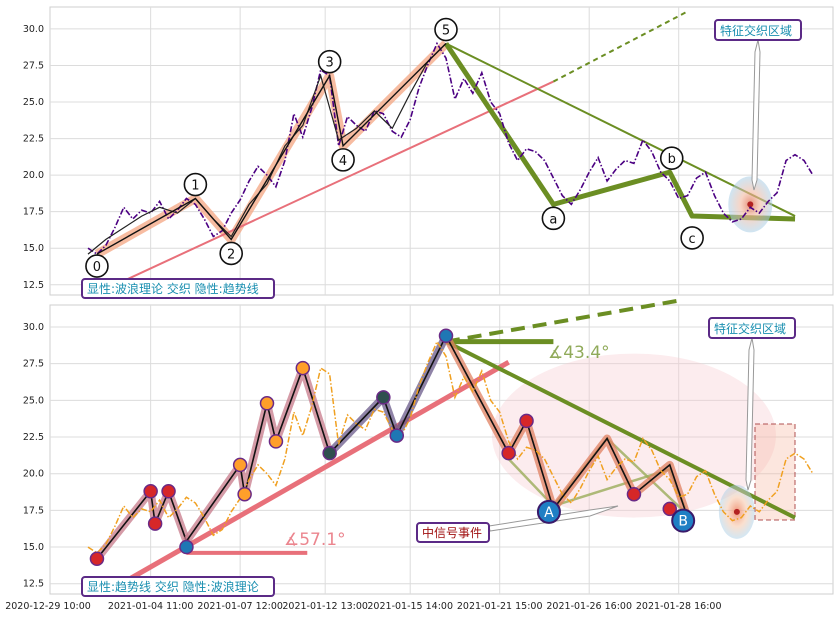 This screenshot has width=839, height=617. Describe the element at coordinates (756, 115) in the screenshot. I see `zone-arrow` at that location.